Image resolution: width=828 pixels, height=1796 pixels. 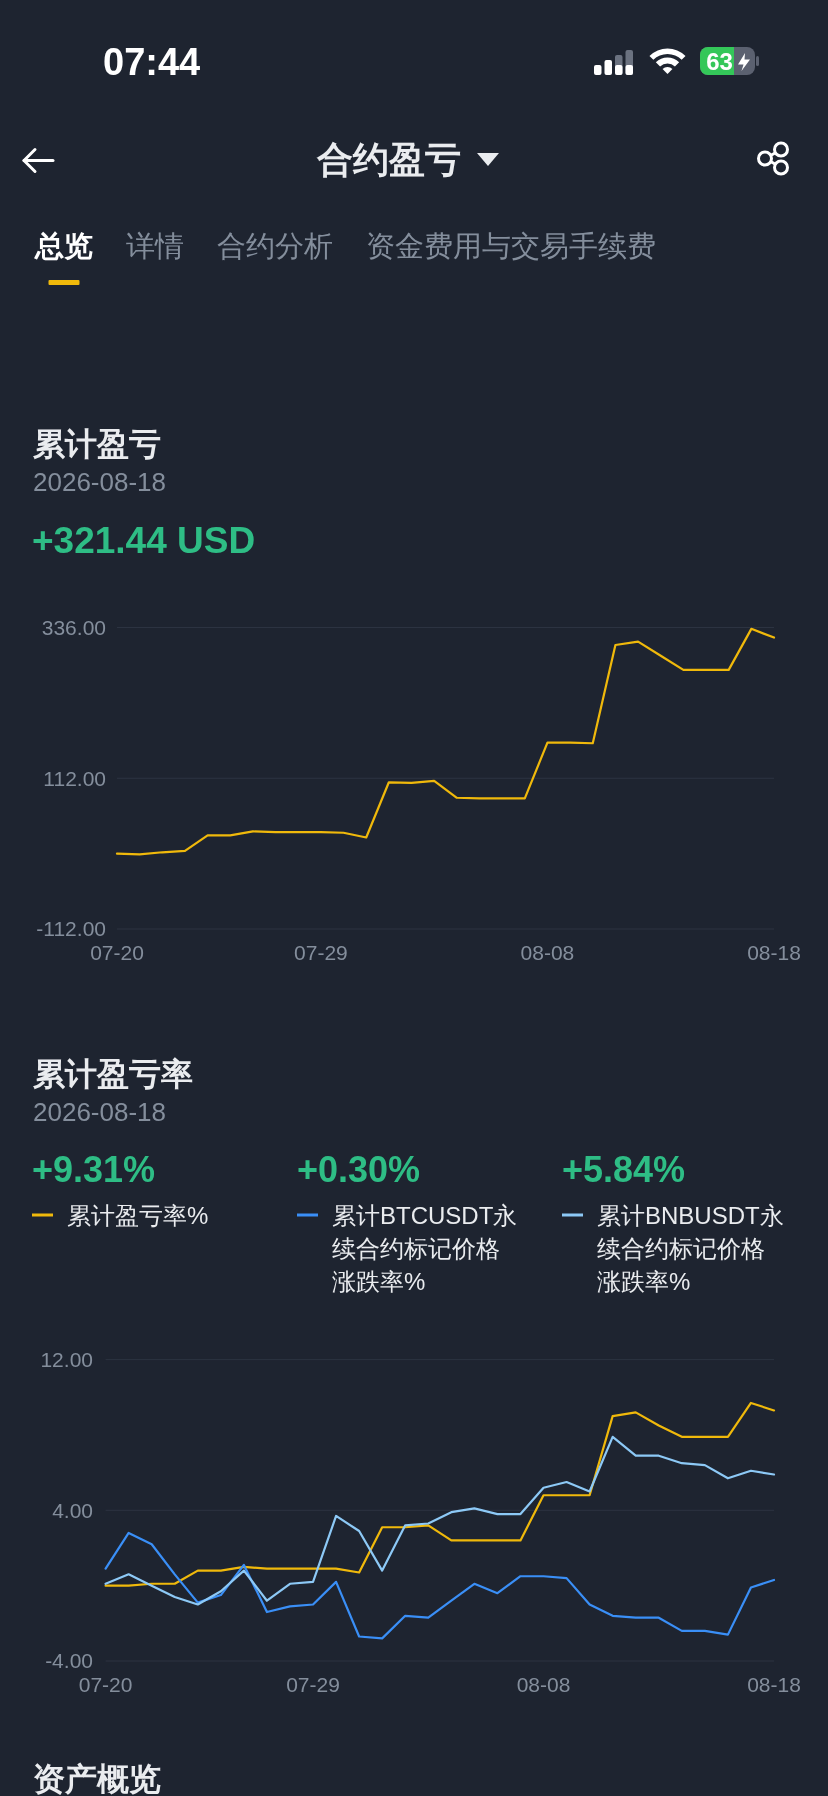 I want to click on text: 资产概览, so click(x=97, y=1778).